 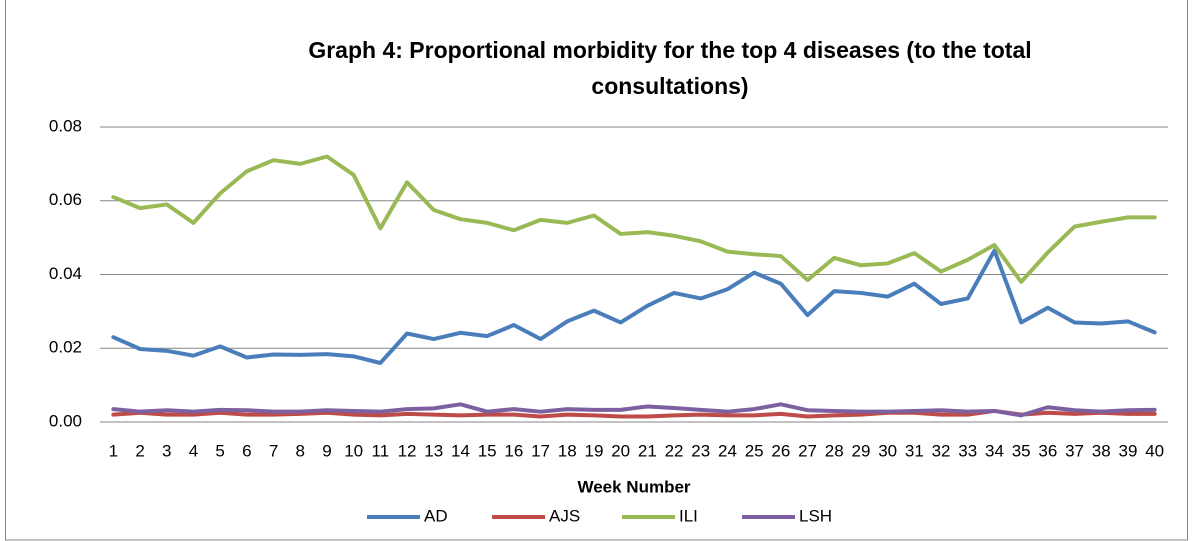 What do you see at coordinates (246, 450) in the screenshot?
I see `x-tick-label: 6` at bounding box center [246, 450].